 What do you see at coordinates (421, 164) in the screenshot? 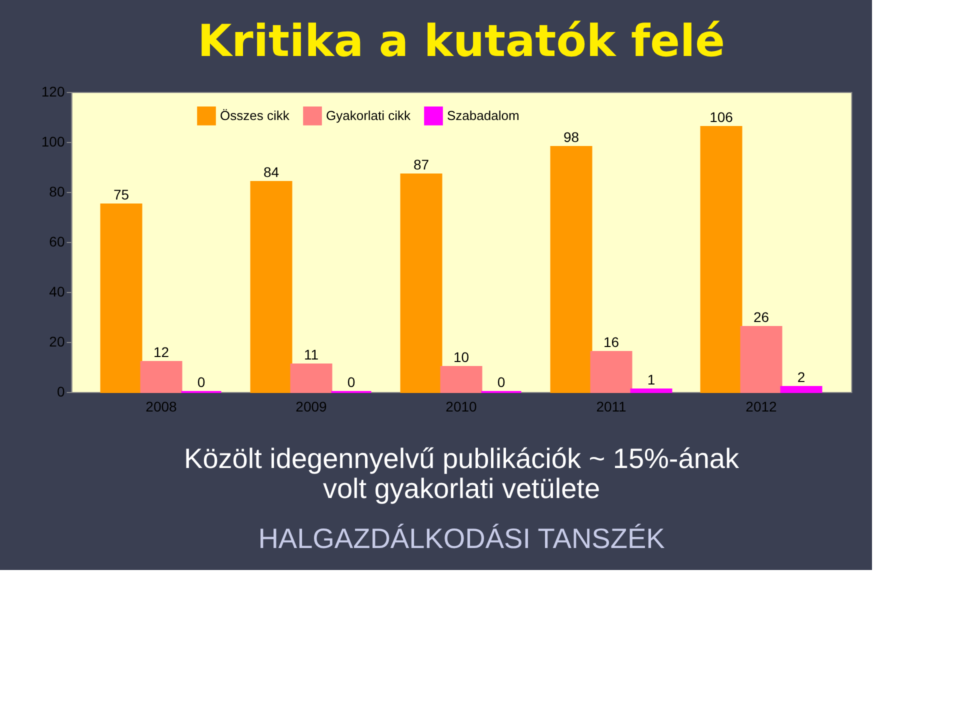
I see `data-label: 87` at bounding box center [421, 164].